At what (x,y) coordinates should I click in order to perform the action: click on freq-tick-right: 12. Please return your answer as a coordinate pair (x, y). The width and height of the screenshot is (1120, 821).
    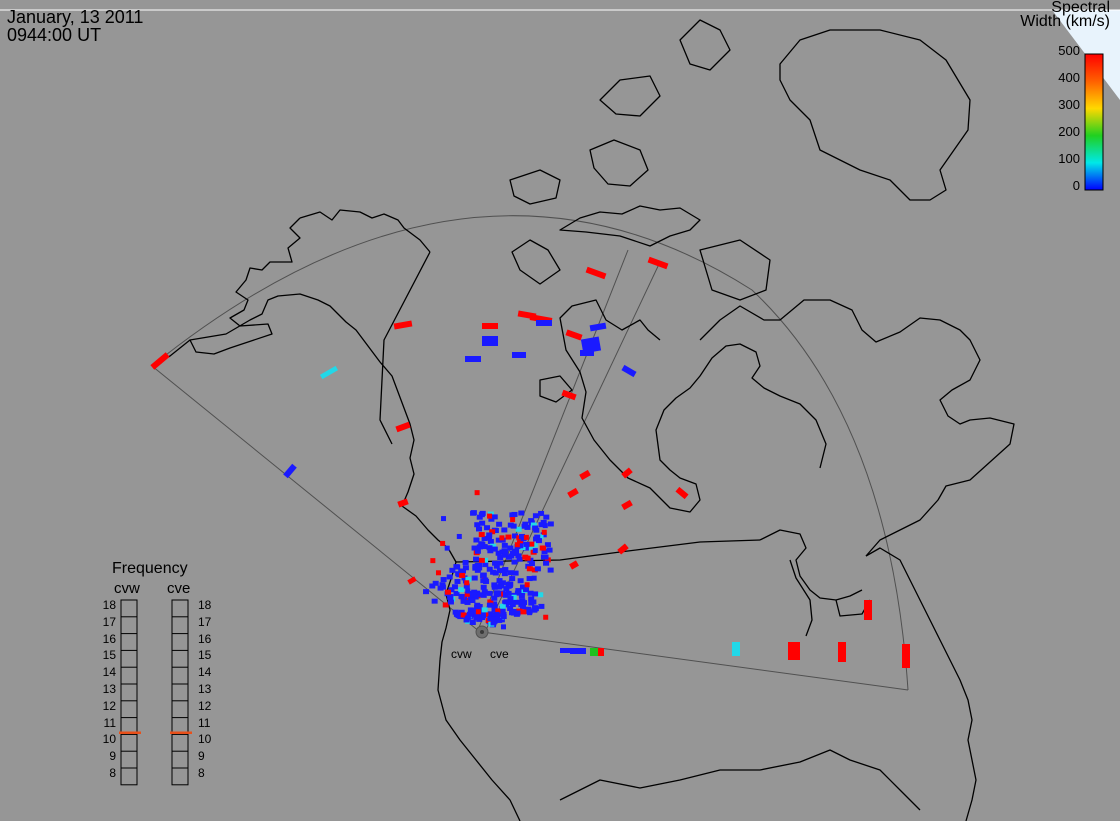
    Looking at the image, I should click on (205, 705).